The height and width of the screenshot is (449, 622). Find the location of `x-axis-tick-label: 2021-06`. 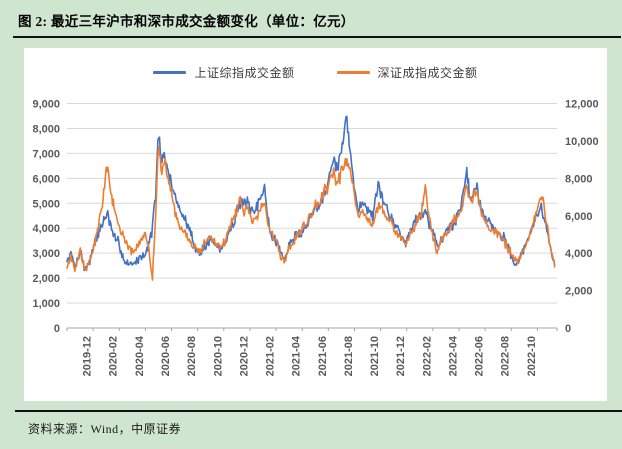

x-axis-tick-label: 2021-06 is located at coordinates (323, 356).